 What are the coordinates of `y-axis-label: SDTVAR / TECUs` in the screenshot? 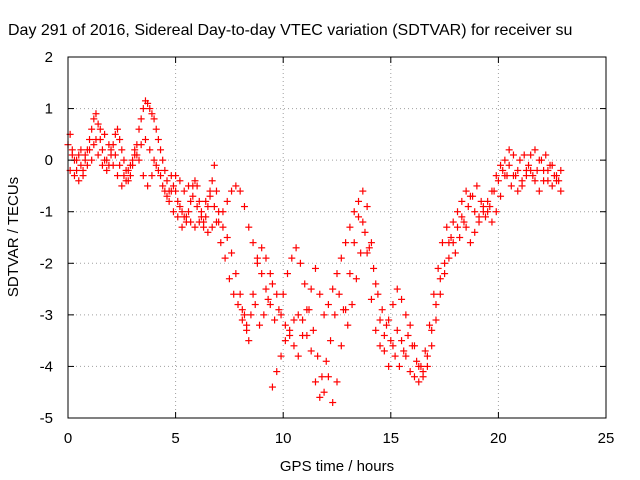 It's located at (13, 237).